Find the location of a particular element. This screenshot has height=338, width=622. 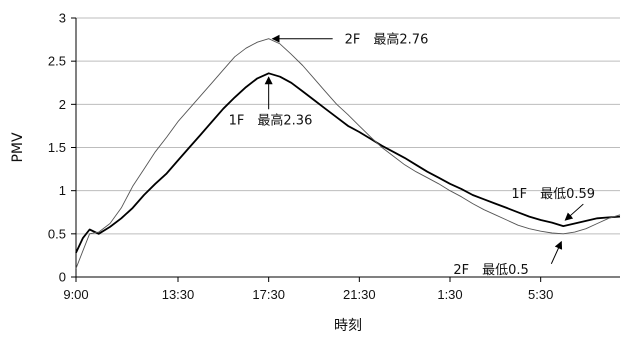

x-tick-label: 17:30 is located at coordinates (268, 294).